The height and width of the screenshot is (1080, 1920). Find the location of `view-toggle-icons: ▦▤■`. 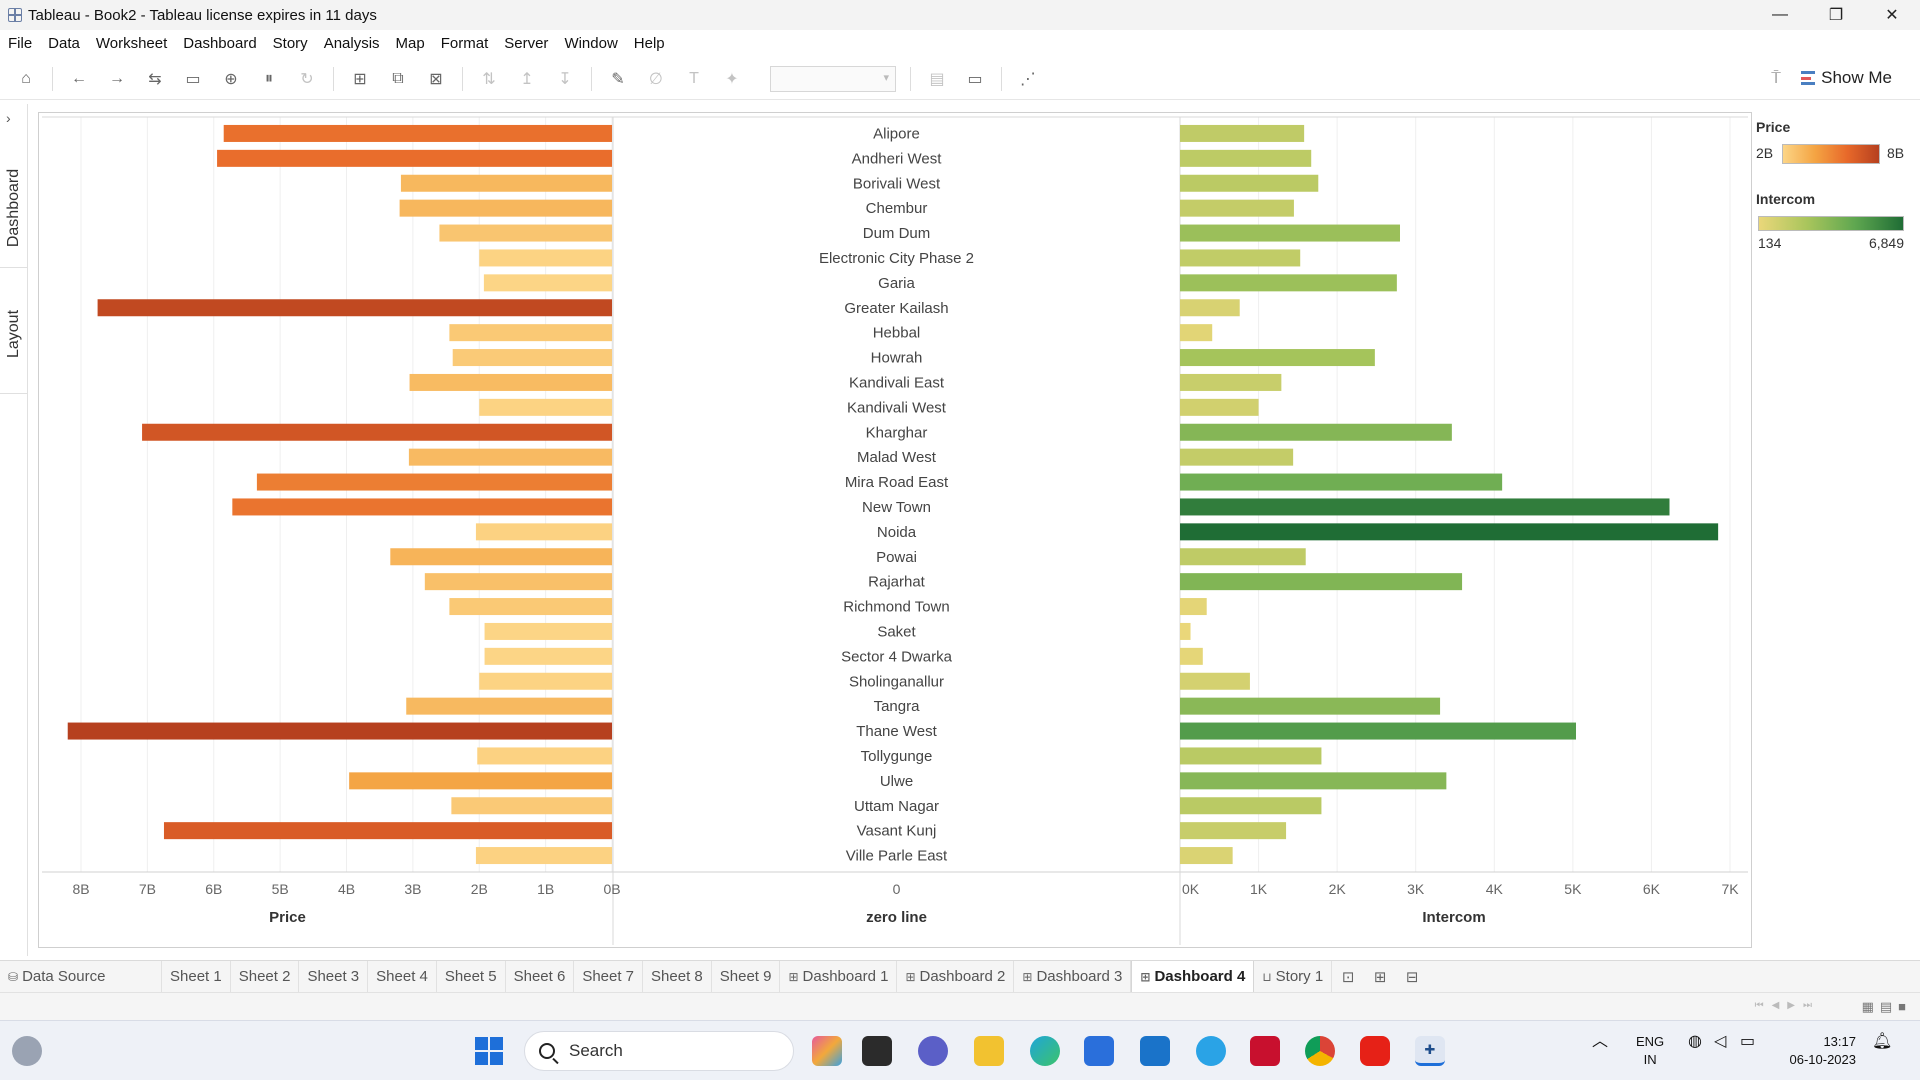

view-toggle-icons: ▦▤■ is located at coordinates (1886, 1006).